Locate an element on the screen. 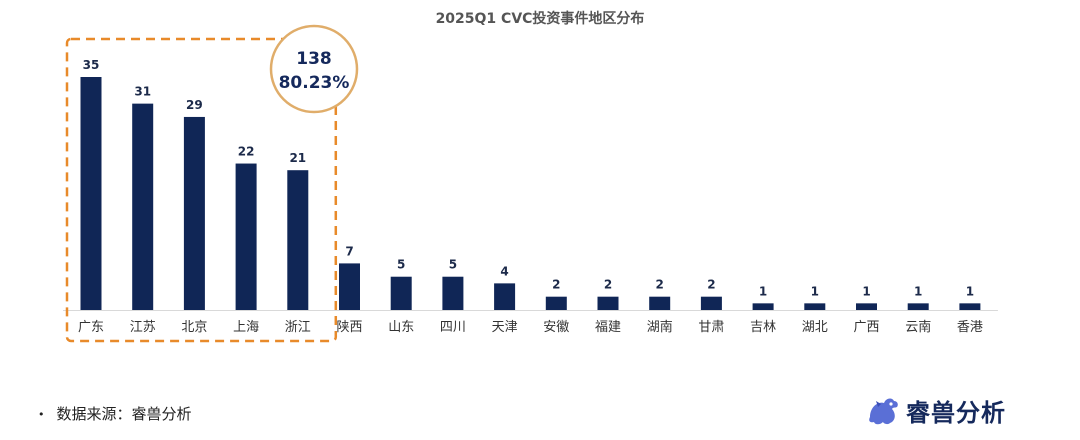 The width and height of the screenshot is (1080, 440). x-tick-label: 天津 is located at coordinates (505, 327).